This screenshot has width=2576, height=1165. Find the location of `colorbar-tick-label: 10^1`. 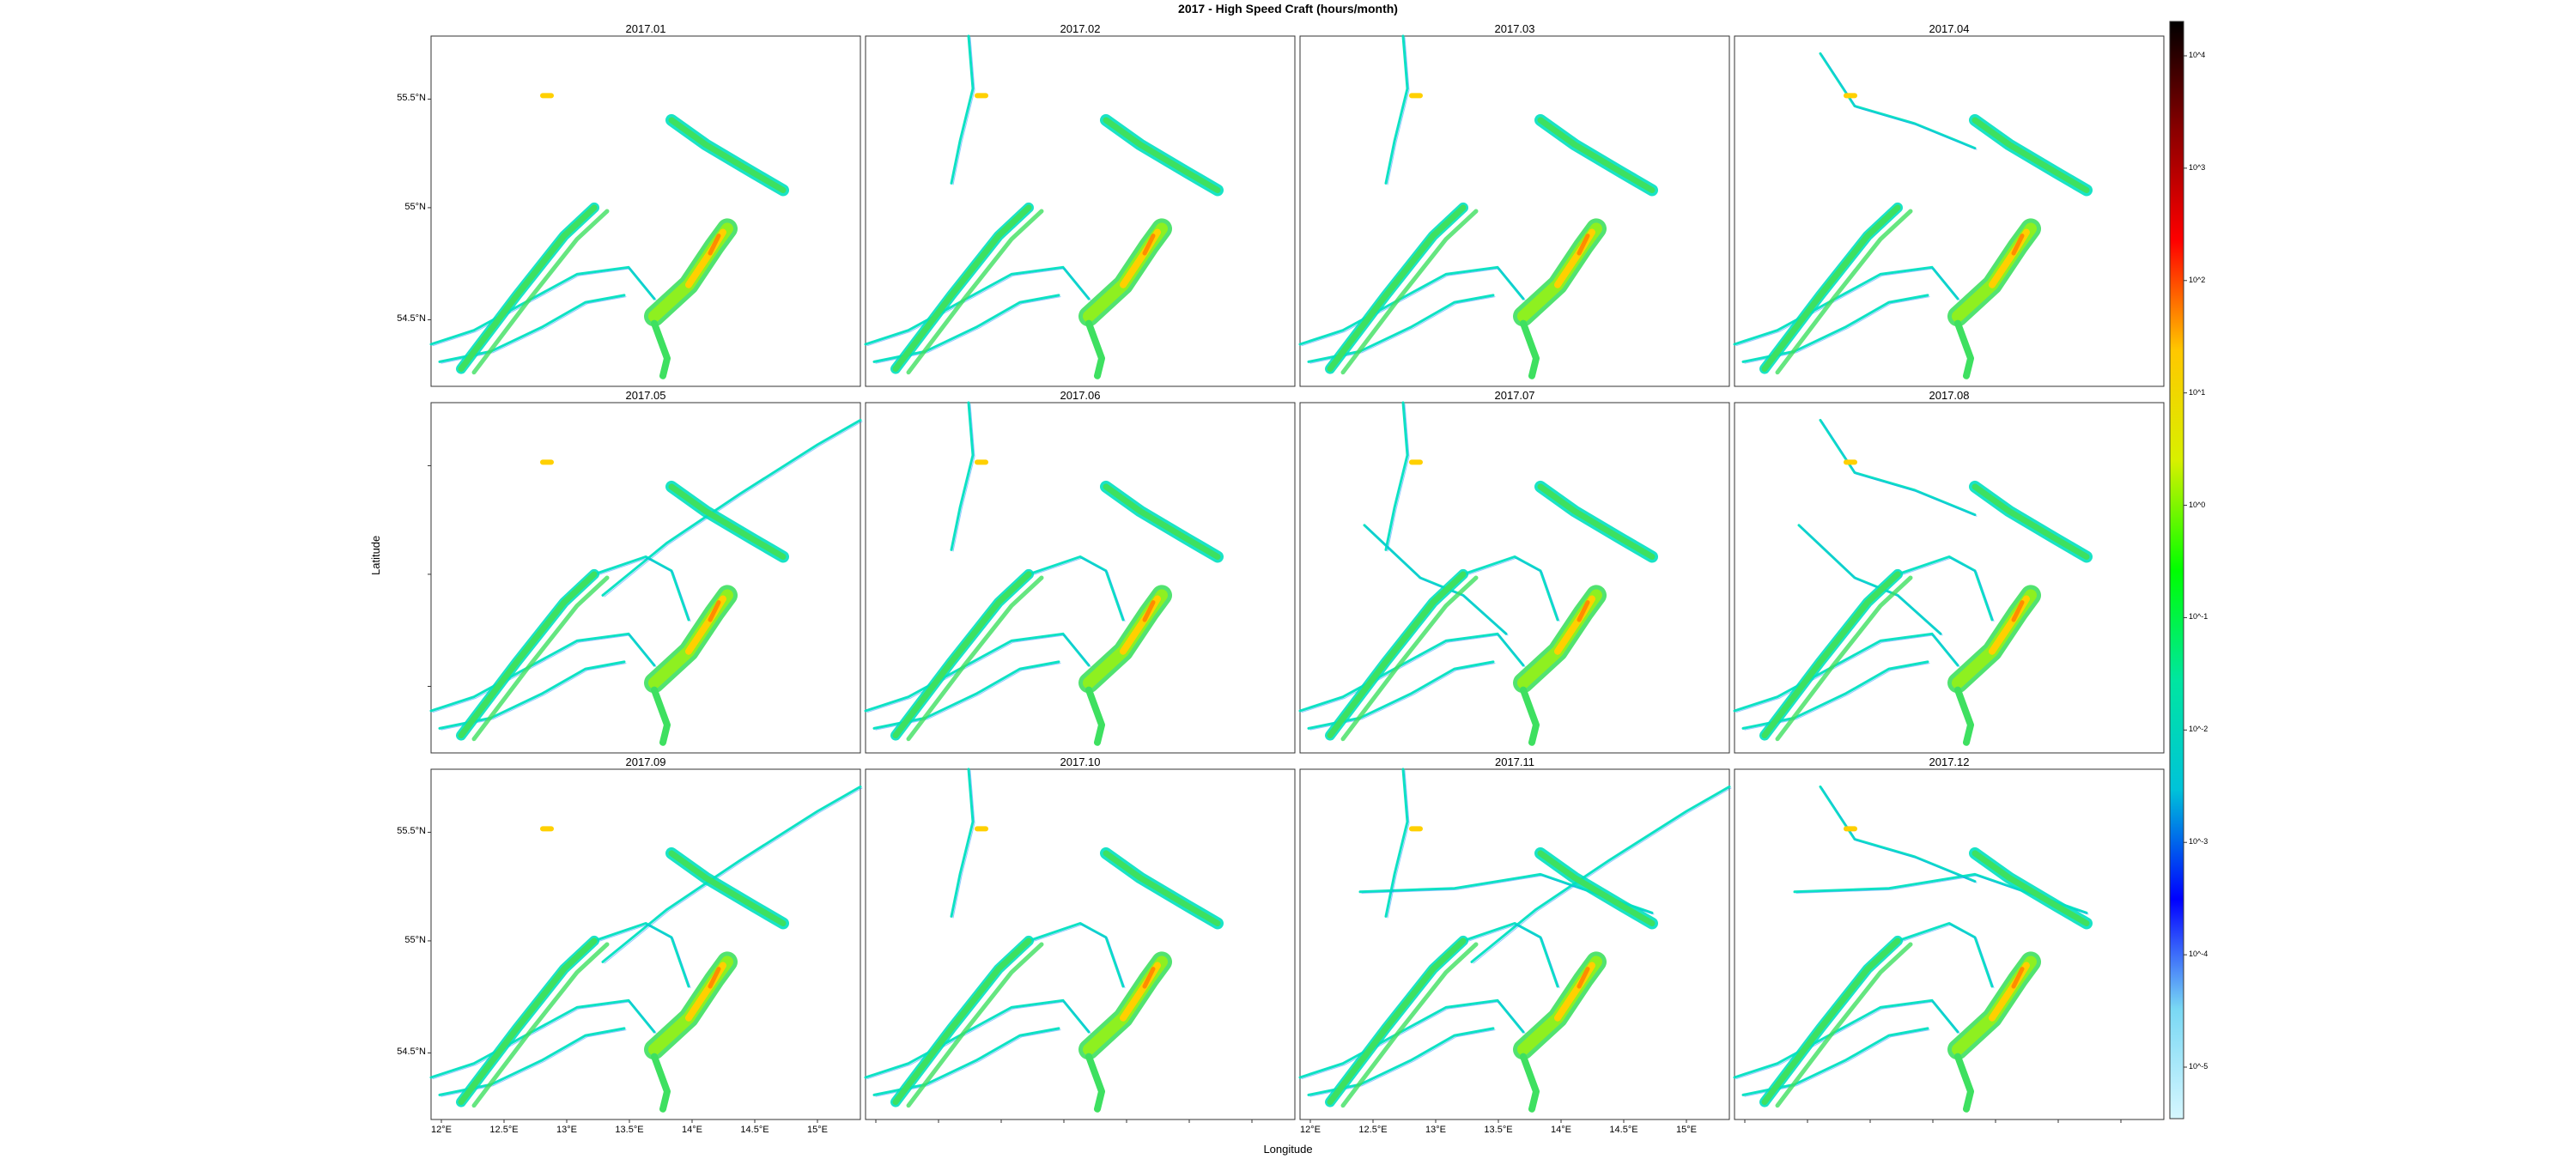

colorbar-tick-label: 10^1 is located at coordinates (2197, 392).